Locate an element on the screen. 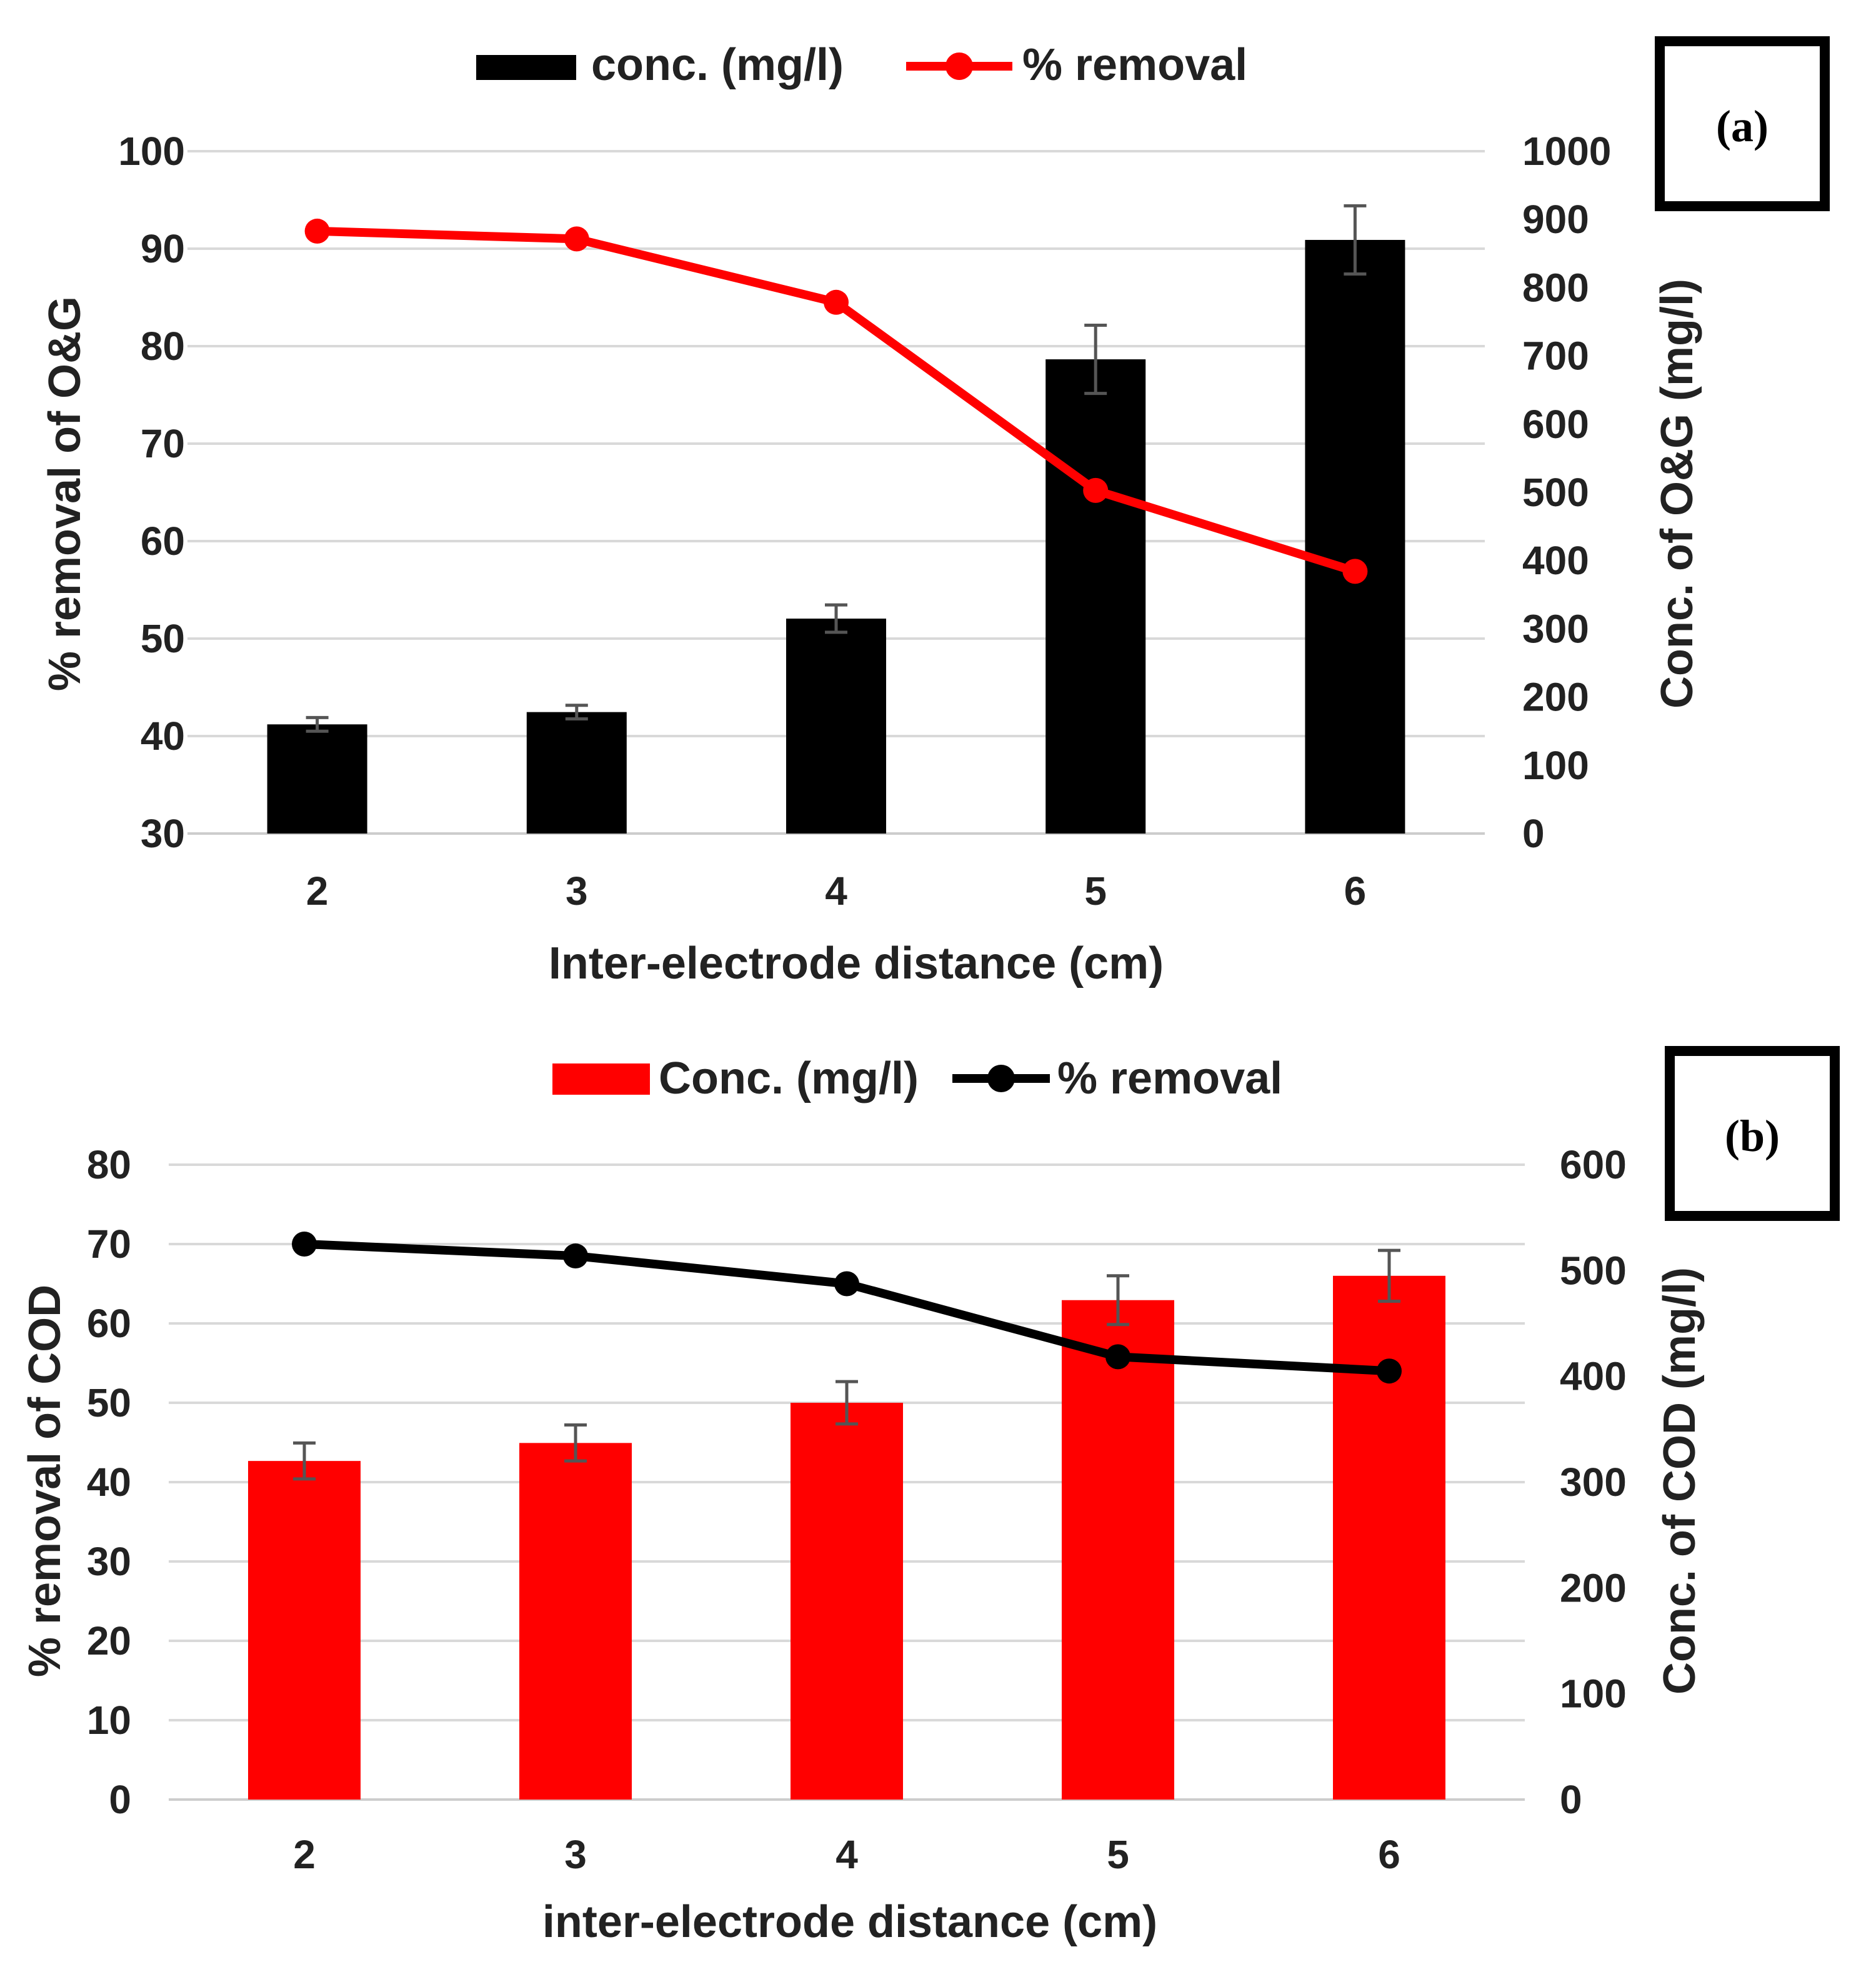  panel-a-x-tick-label: 3 is located at coordinates (577, 892).